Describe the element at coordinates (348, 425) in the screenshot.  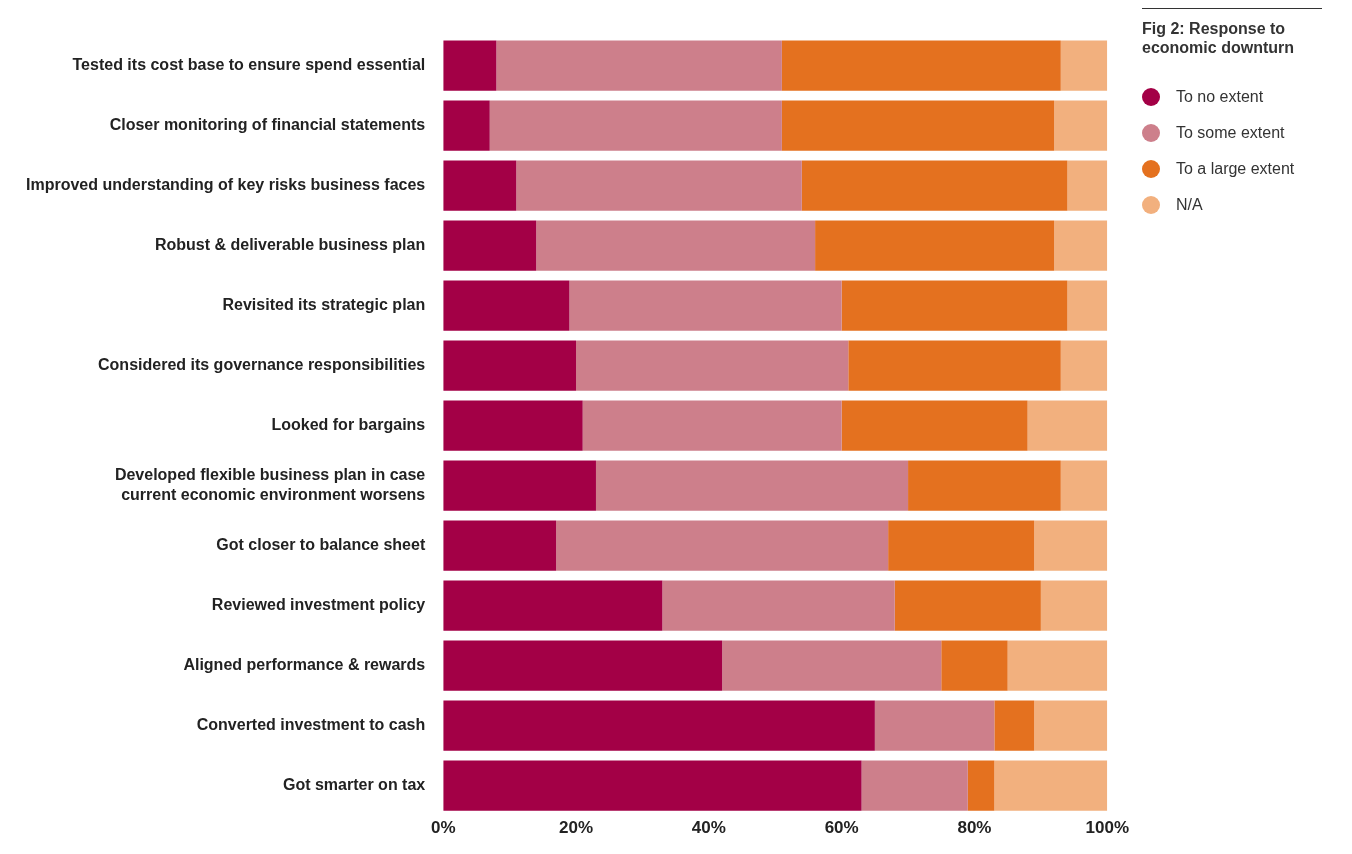
I see `y-tick-label: Looked for bargains` at that location.